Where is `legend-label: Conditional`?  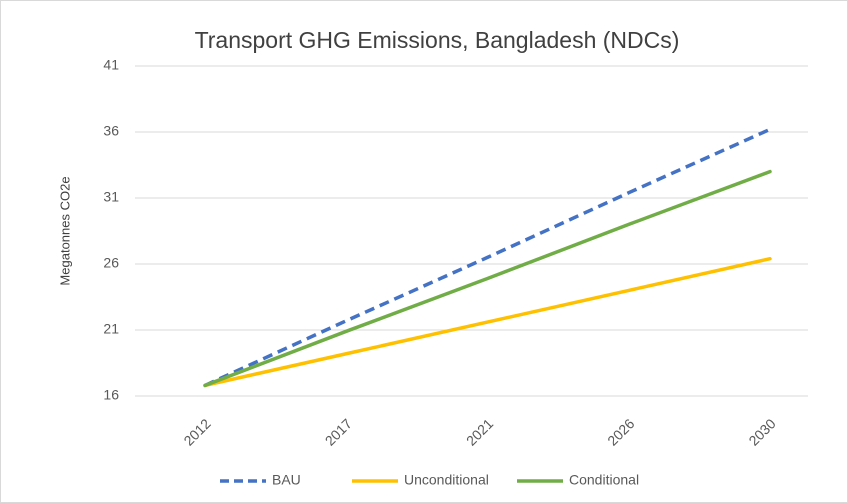
legend-label: Conditional is located at coordinates (604, 480).